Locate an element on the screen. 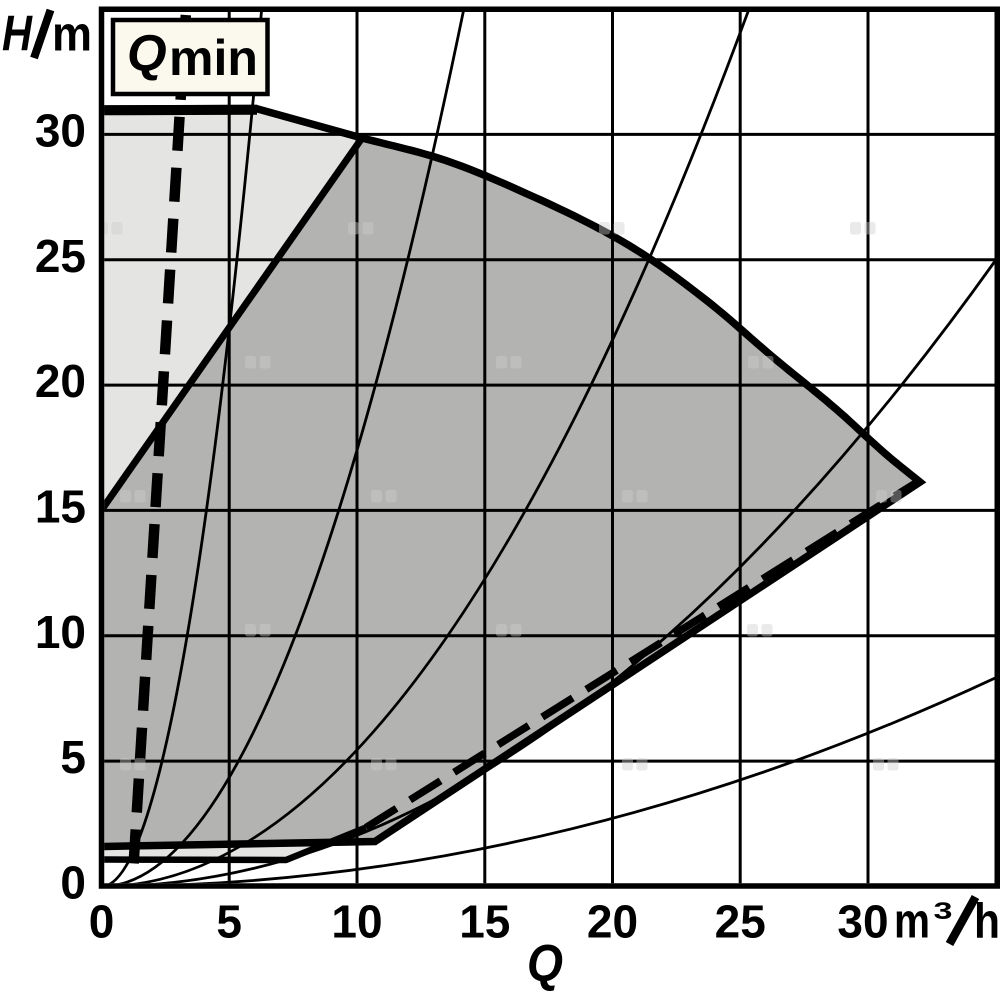  svg-text: 3 is located at coordinates (943, 911).